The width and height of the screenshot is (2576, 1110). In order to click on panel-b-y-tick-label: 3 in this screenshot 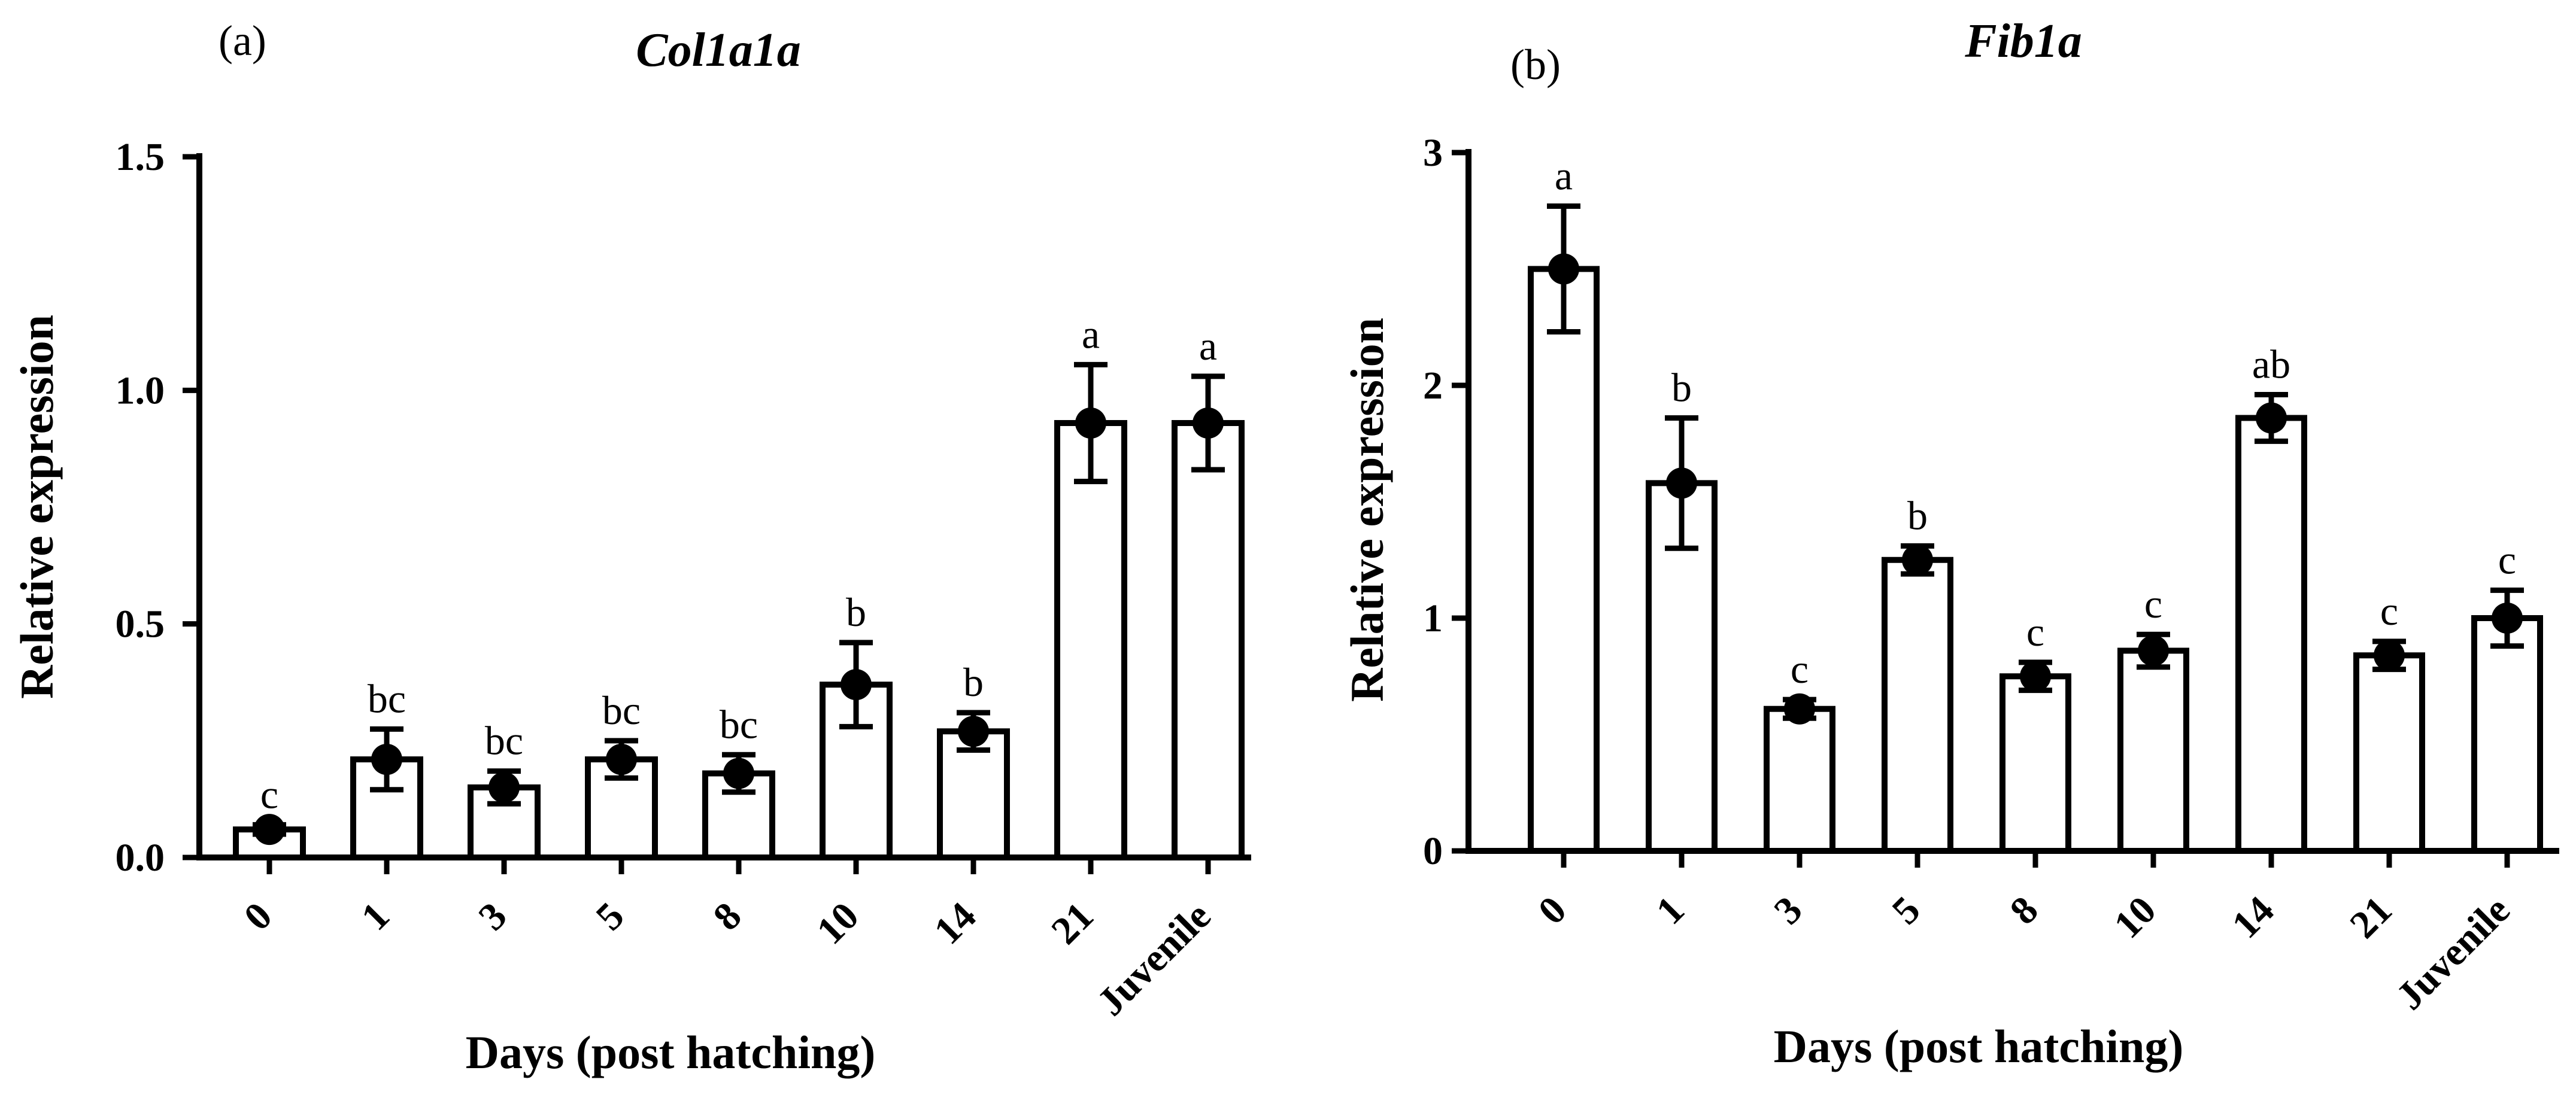, I will do `click(1433, 153)`.